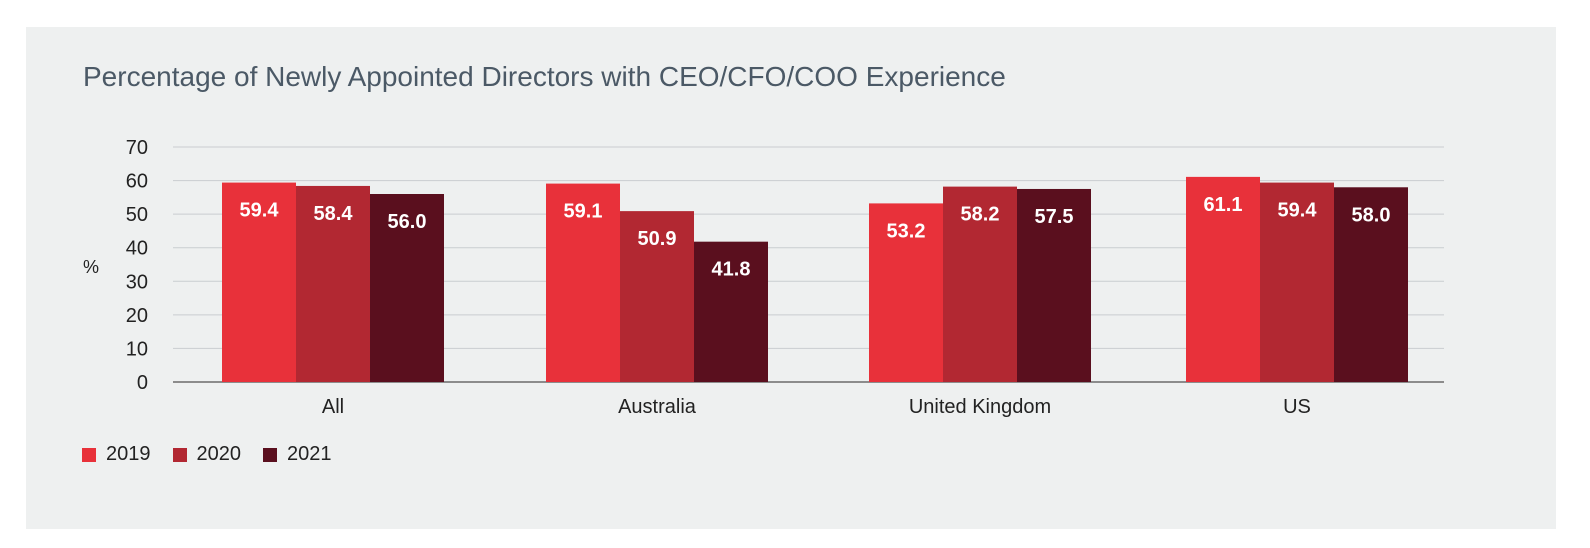 This screenshot has width=1590, height=548. I want to click on bar-value-label: 56.0, so click(407, 222).